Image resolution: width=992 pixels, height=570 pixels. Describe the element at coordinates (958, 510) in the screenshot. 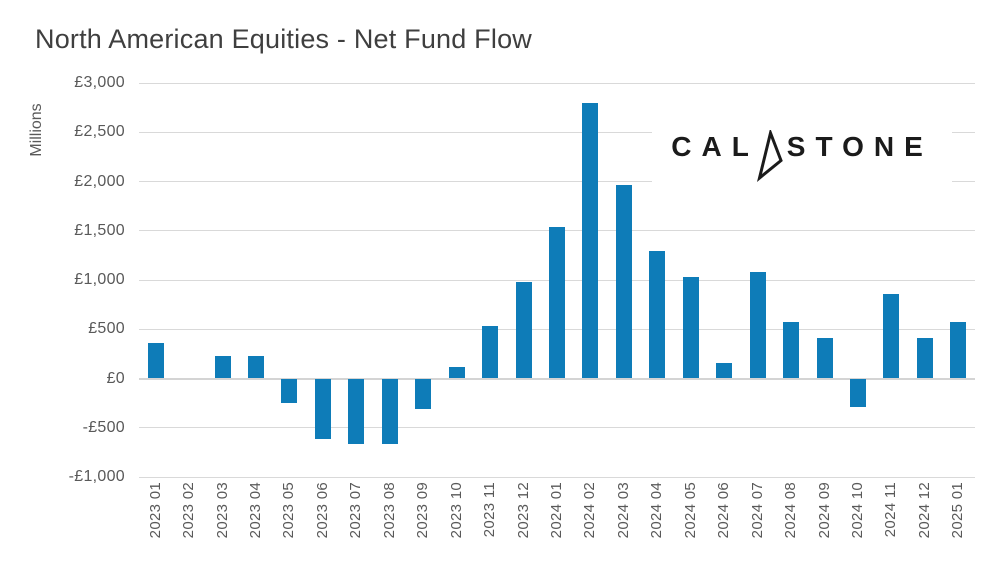

I see `x-tick-label: 2025 01` at that location.